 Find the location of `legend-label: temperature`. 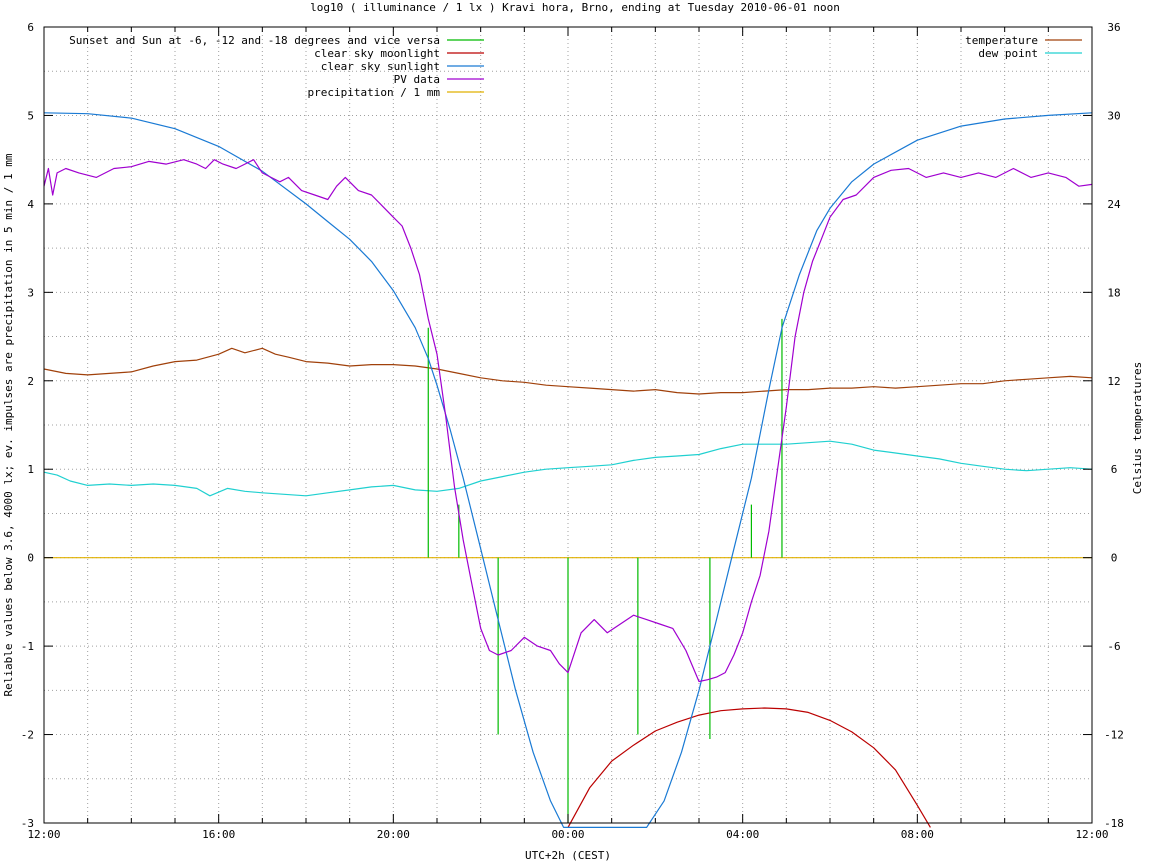

legend-label: temperature is located at coordinates (1001, 40).